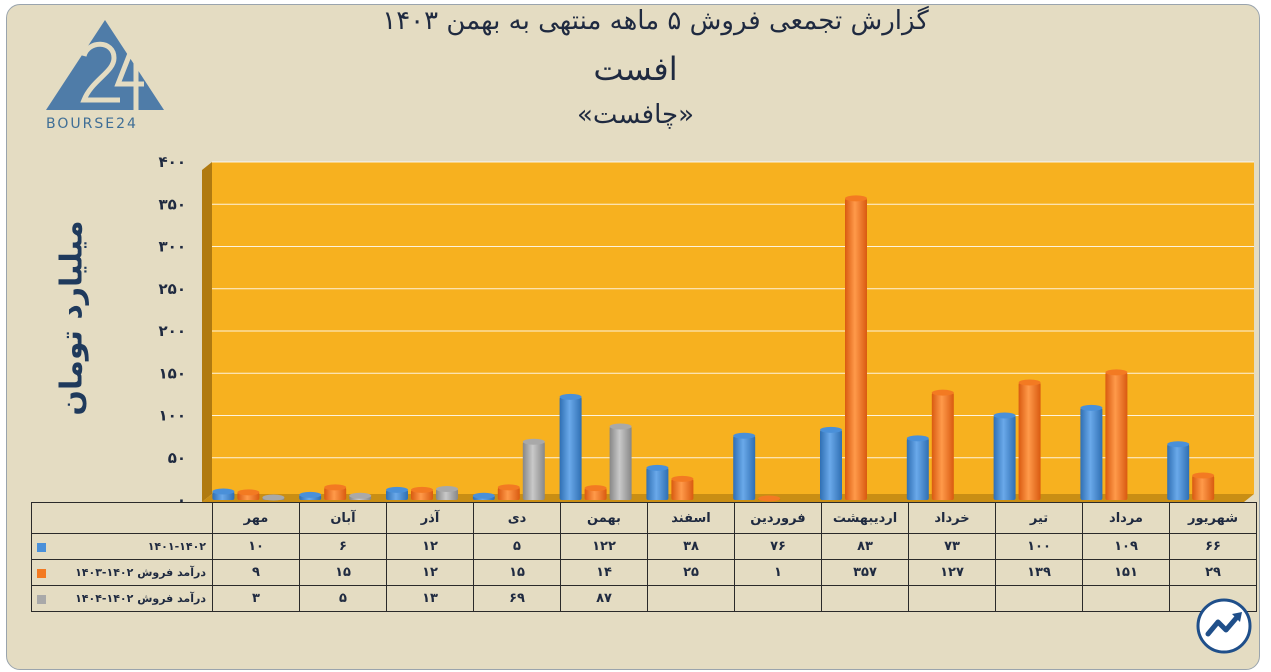 The height and width of the screenshot is (672, 1271). What do you see at coordinates (728, 498) in the screenshot?
I see `plot-floor` at bounding box center [728, 498].